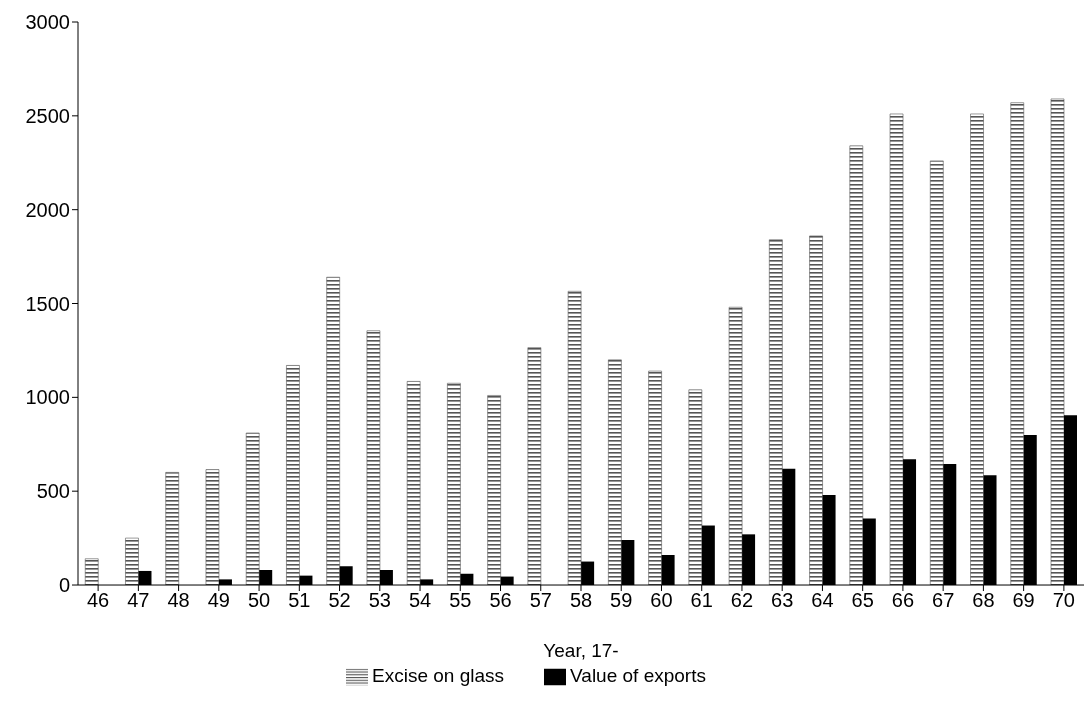 This screenshot has width=1092, height=705. What do you see at coordinates (661, 600) in the screenshot?
I see `x-tick-label: 60` at bounding box center [661, 600].